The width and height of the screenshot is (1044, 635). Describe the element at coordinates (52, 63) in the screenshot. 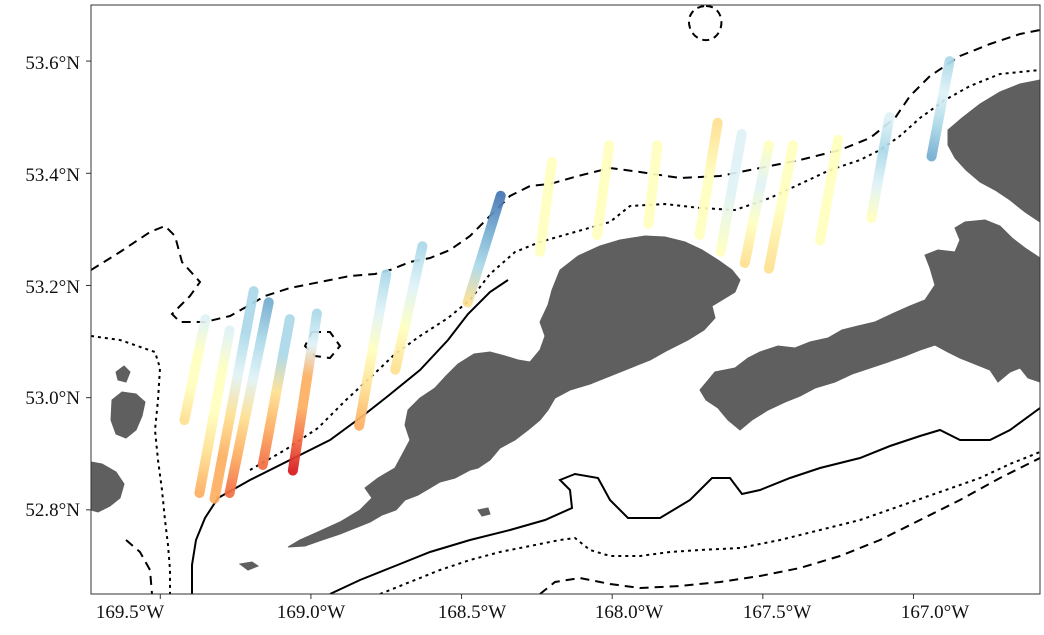

I see `y-tick-label: 53.6°N` at that location.